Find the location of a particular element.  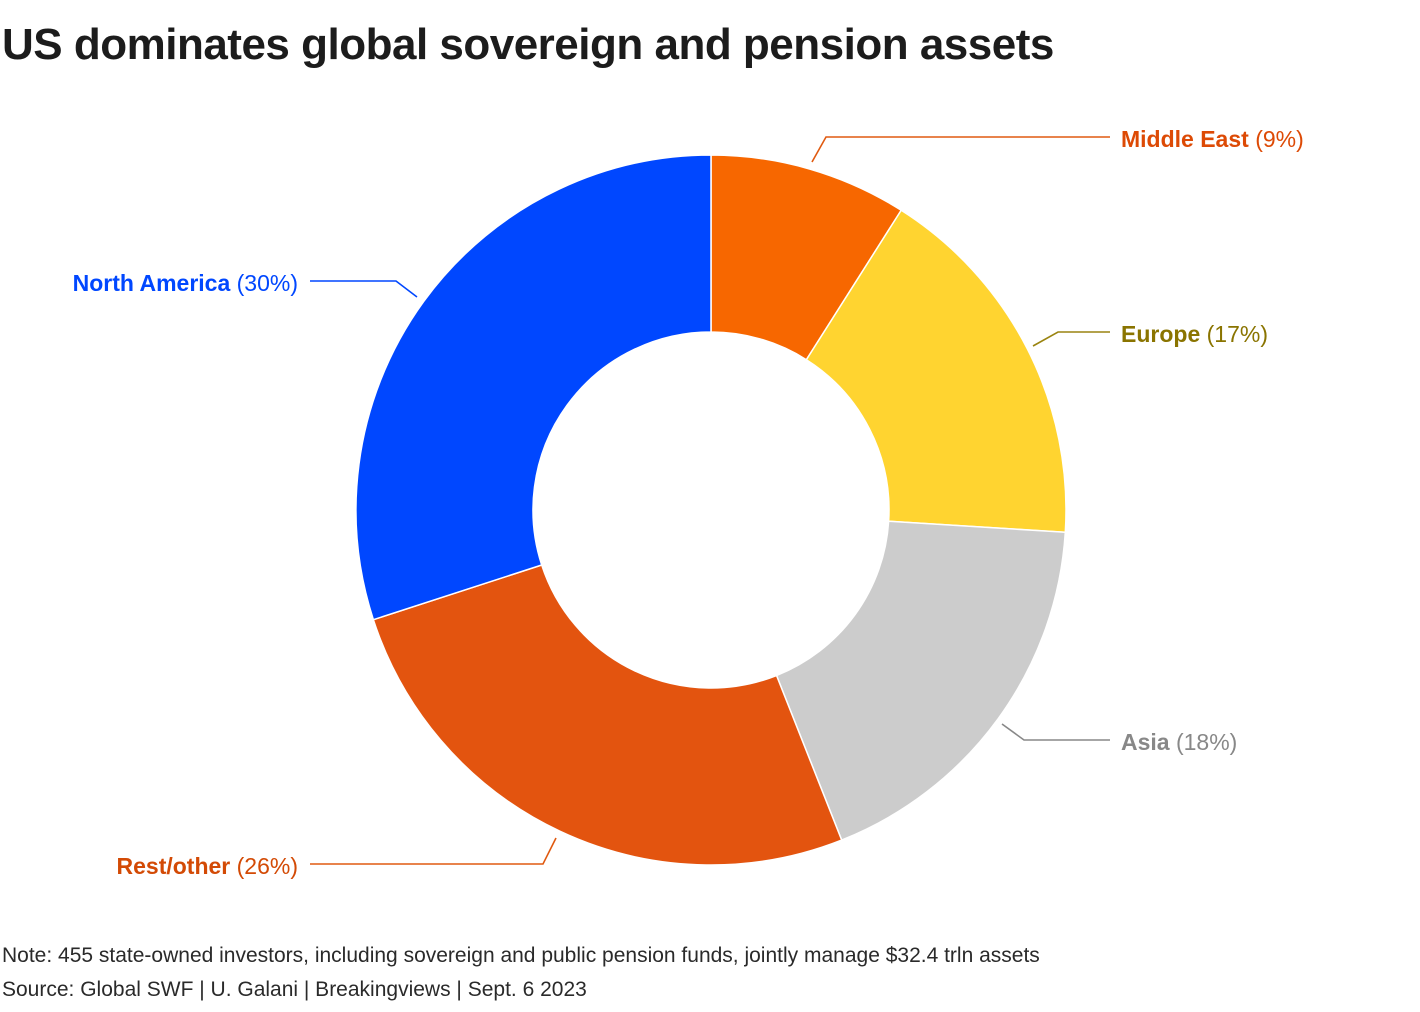

label-pct-rest-other: (26%) is located at coordinates (264, 866).